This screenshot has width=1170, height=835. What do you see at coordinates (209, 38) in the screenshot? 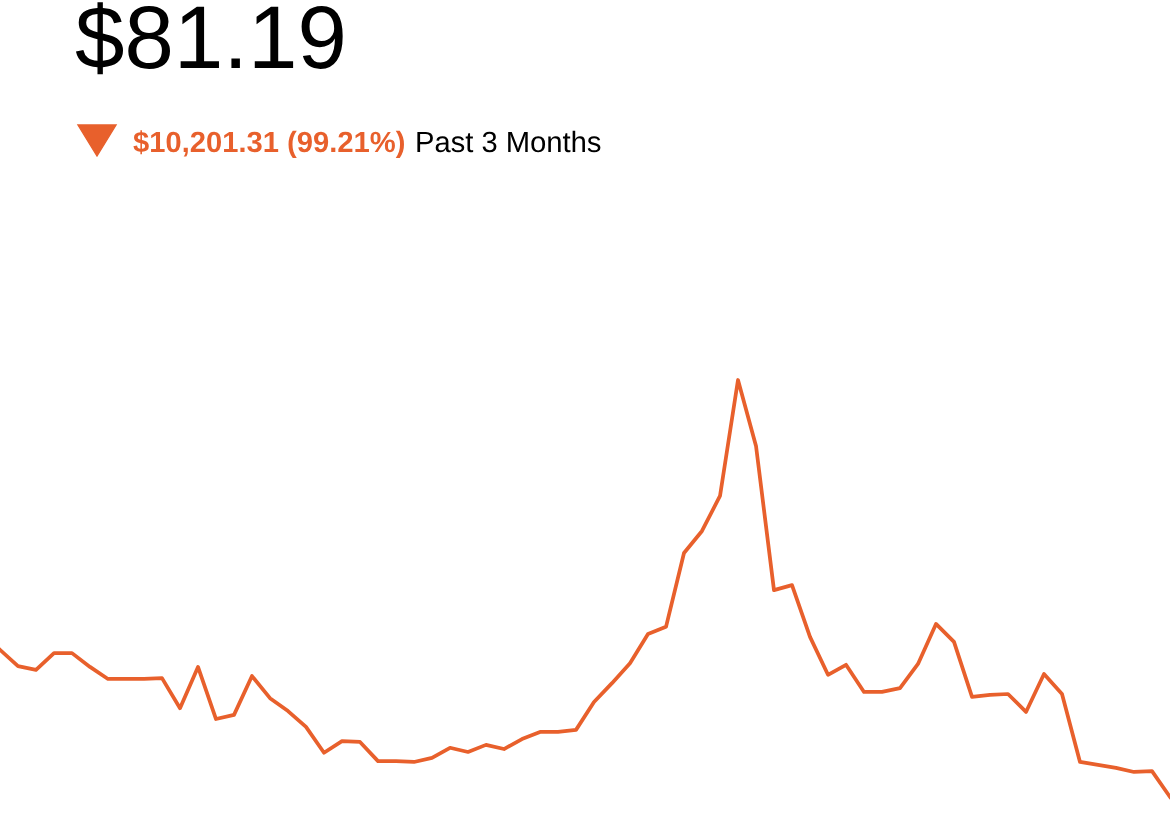
I see `chart-title: $81.19` at bounding box center [209, 38].